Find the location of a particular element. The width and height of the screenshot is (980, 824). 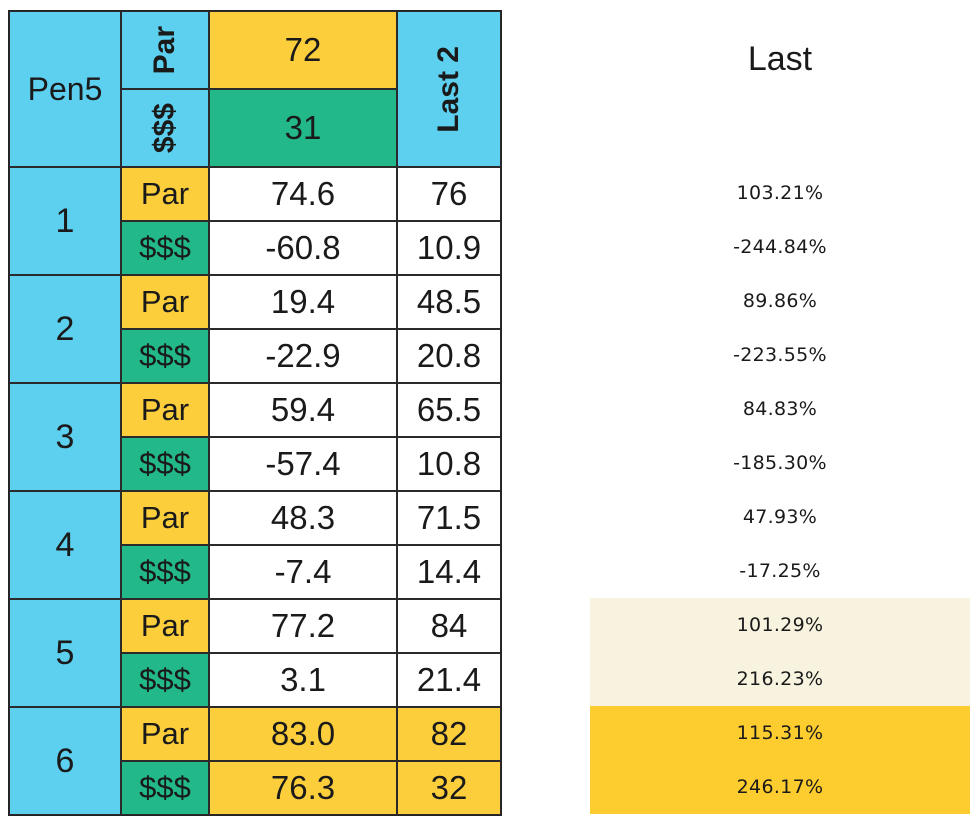

last-percent-value: 84.83% is located at coordinates (780, 409).